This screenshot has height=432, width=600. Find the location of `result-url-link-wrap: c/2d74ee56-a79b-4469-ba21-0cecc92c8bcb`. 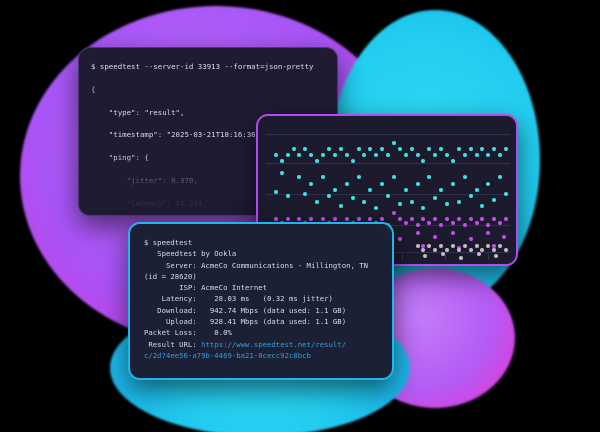

result-url-link-wrap: c/2d74ee56-a79b-4469-ba21-0cecc92c8bcb is located at coordinates (227, 355).